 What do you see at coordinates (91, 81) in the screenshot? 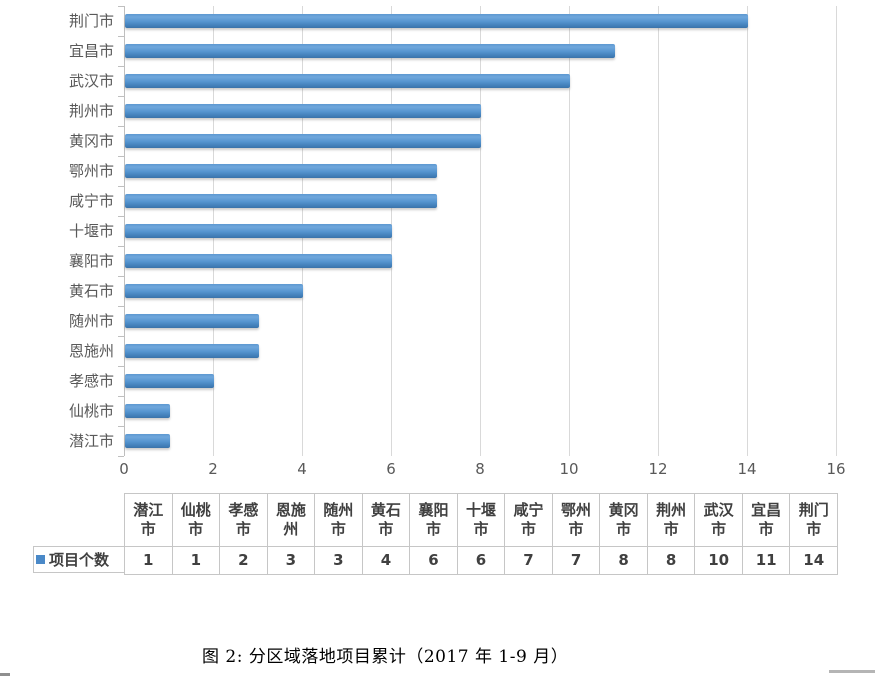
I see `category-label: 武汉市` at bounding box center [91, 81].